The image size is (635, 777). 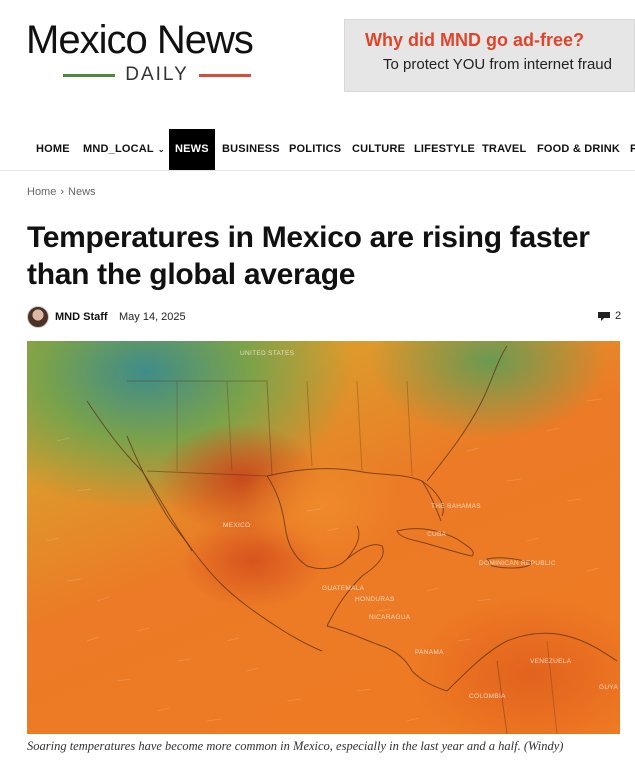 What do you see at coordinates (487, 696) in the screenshot?
I see `map-label-colombia: COLOMBIA` at bounding box center [487, 696].